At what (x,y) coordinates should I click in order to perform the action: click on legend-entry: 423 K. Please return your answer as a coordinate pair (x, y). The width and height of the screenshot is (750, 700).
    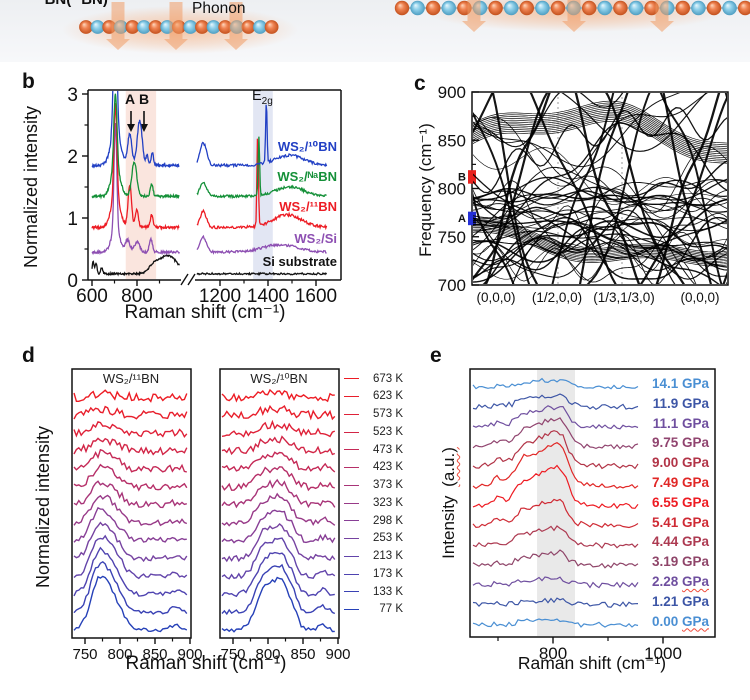
    Looking at the image, I should click on (373, 468).